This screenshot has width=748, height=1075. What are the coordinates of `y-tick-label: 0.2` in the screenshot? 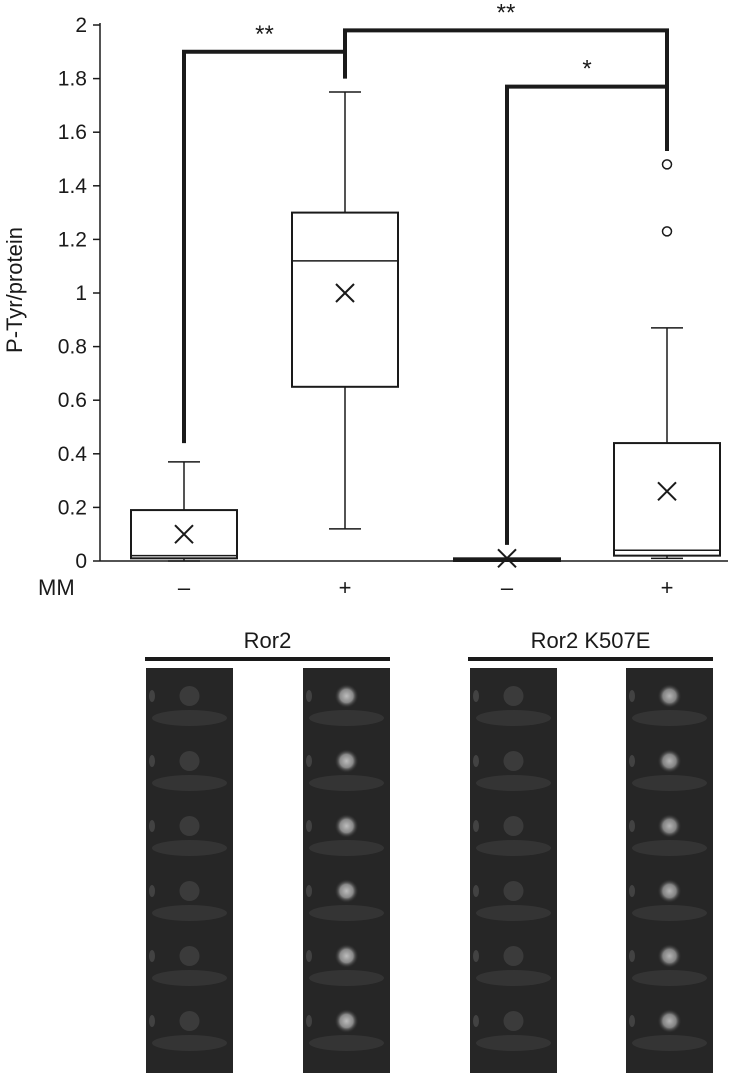 It's located at (72, 507).